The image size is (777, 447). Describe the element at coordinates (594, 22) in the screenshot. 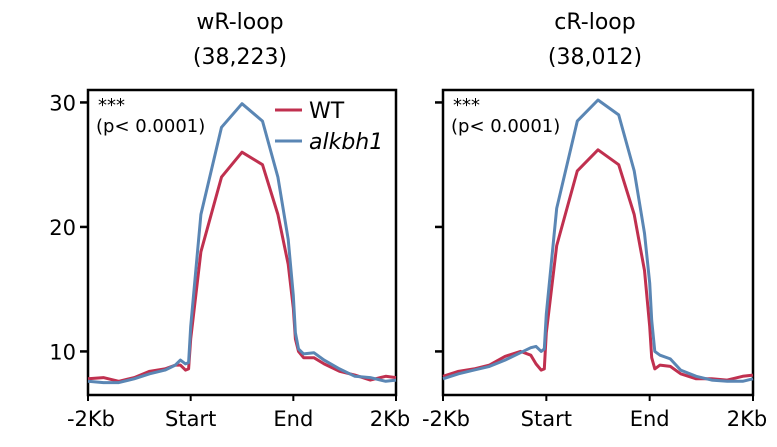

I see `panel-title: cR-loop` at that location.